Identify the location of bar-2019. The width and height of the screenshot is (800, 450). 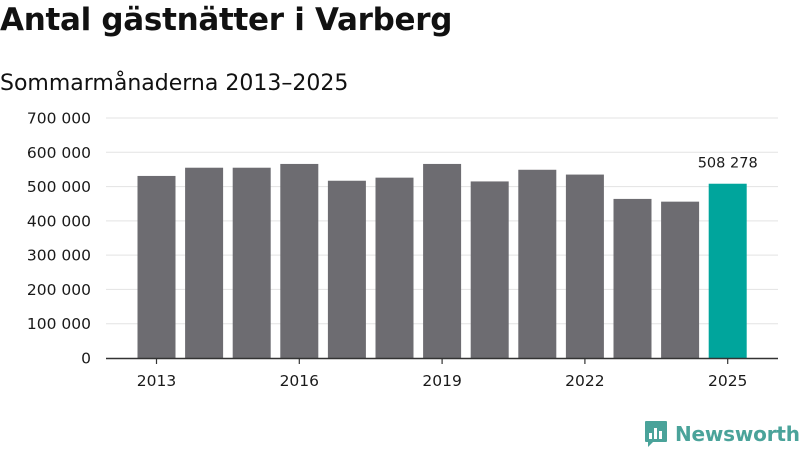
(442, 260).